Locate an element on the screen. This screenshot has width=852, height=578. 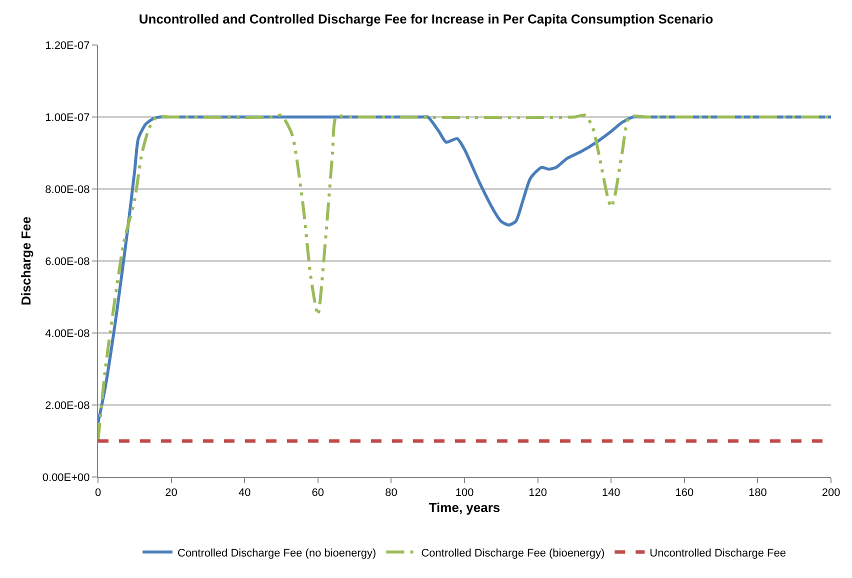
x-tick-label: 100 is located at coordinates (464, 493).